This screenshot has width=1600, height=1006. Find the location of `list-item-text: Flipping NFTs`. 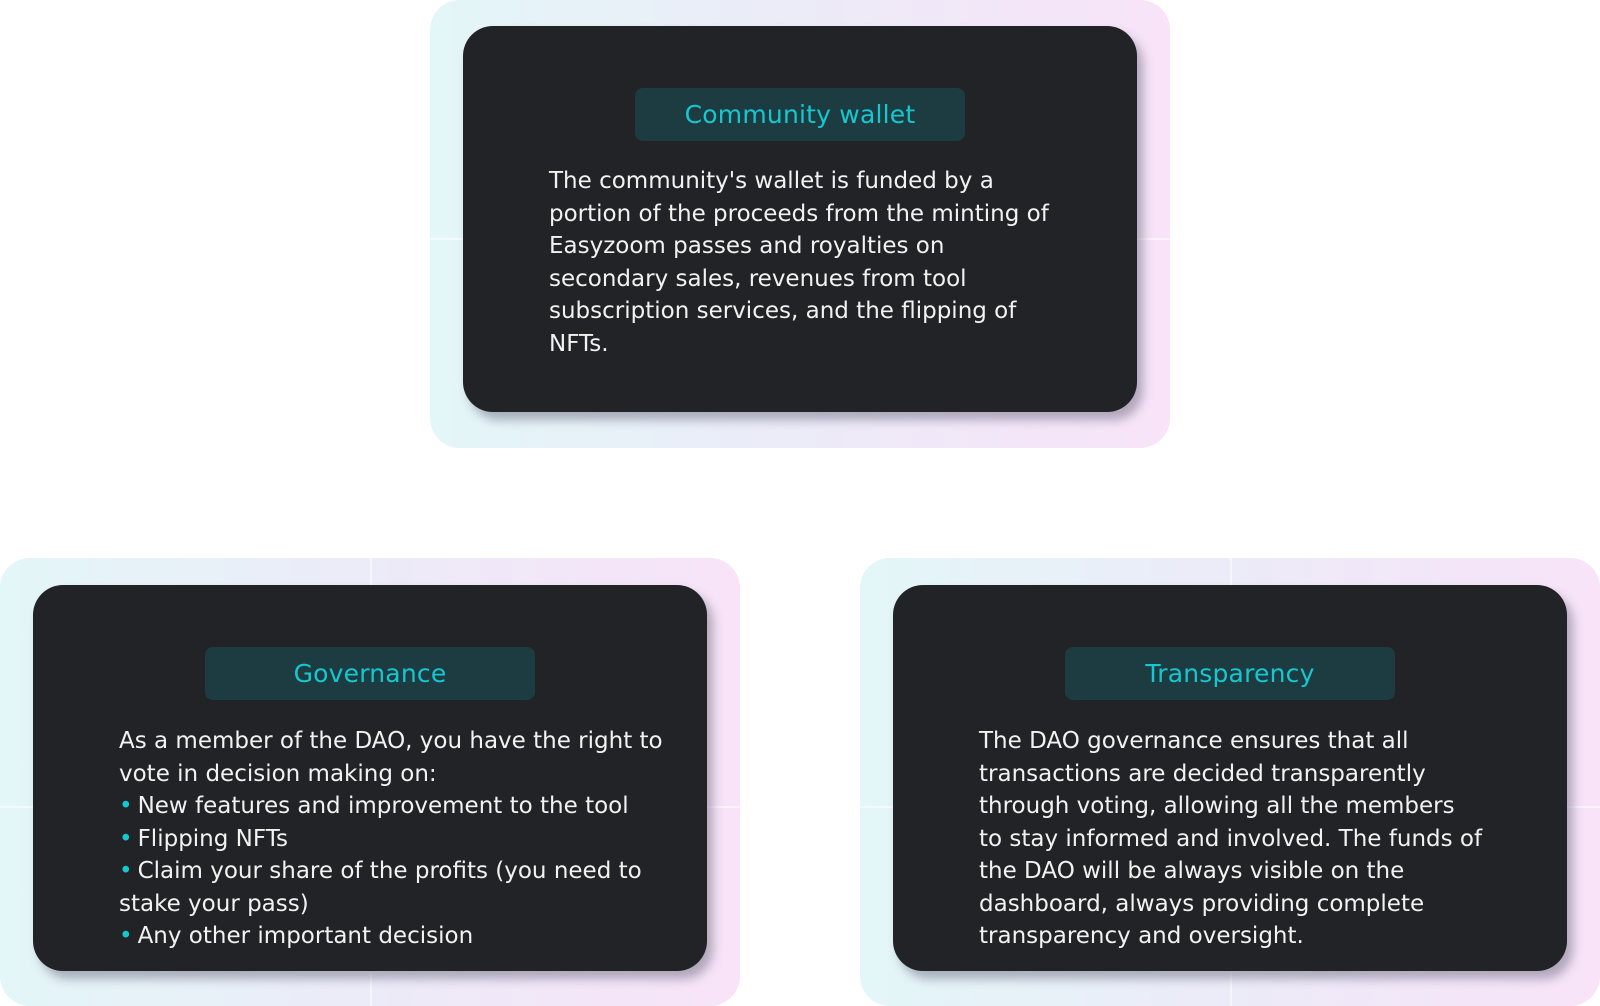

list-item-text: Flipping NFTs is located at coordinates (212, 838).